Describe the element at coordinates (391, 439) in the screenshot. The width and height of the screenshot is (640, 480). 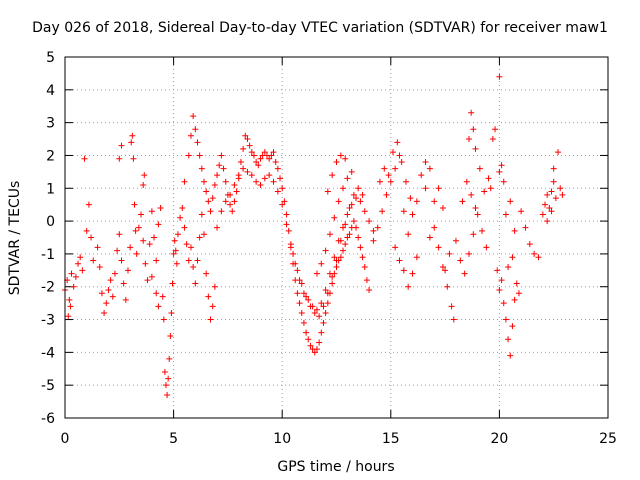
I see `x-tick-label: 15` at that location.